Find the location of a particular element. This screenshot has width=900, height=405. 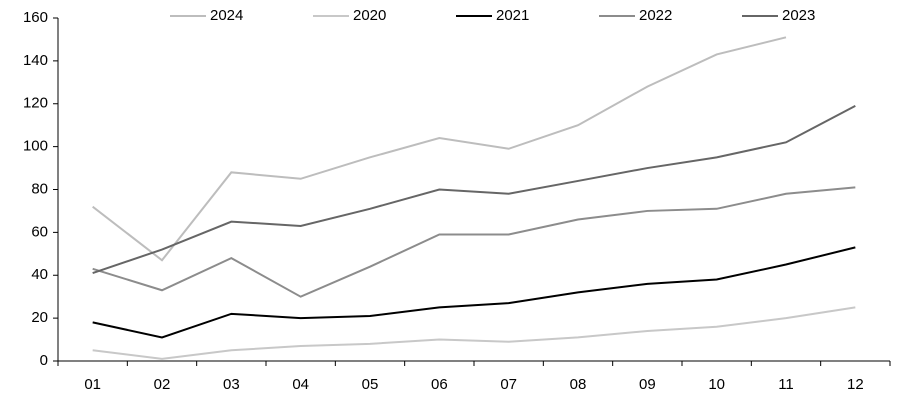

x-tick-label: 04 is located at coordinates (300, 384).